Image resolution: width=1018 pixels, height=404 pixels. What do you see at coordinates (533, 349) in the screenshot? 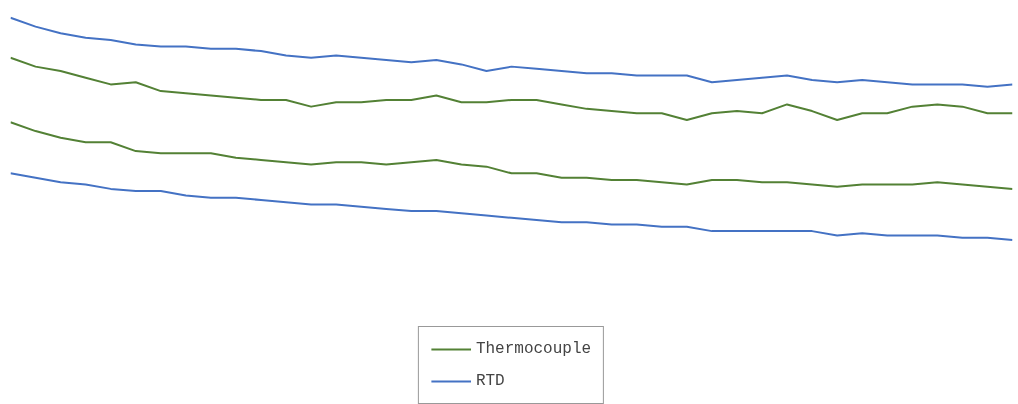
I see `legend-label: Thermocouple` at bounding box center [533, 349].